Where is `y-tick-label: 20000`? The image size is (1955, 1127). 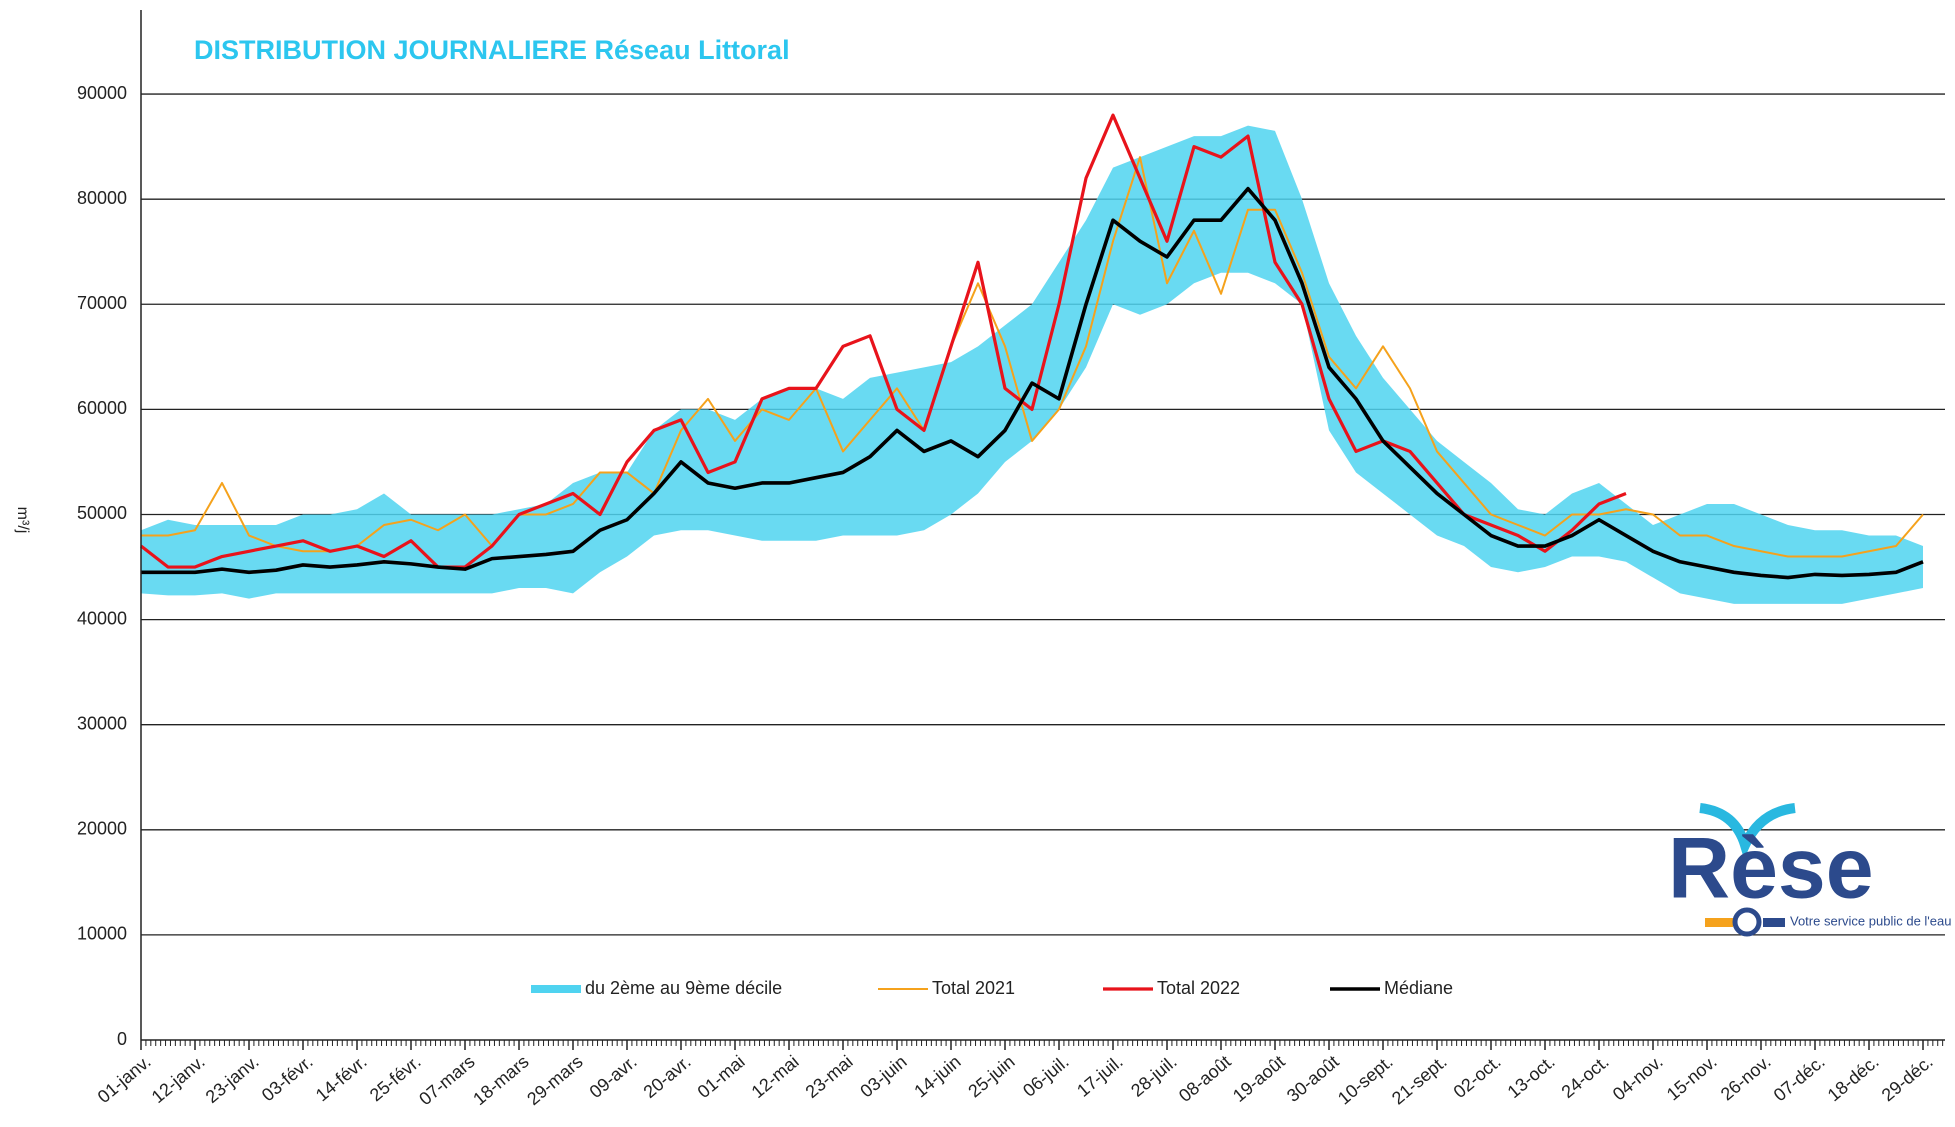
y-tick-label: 20000 is located at coordinates (102, 829).